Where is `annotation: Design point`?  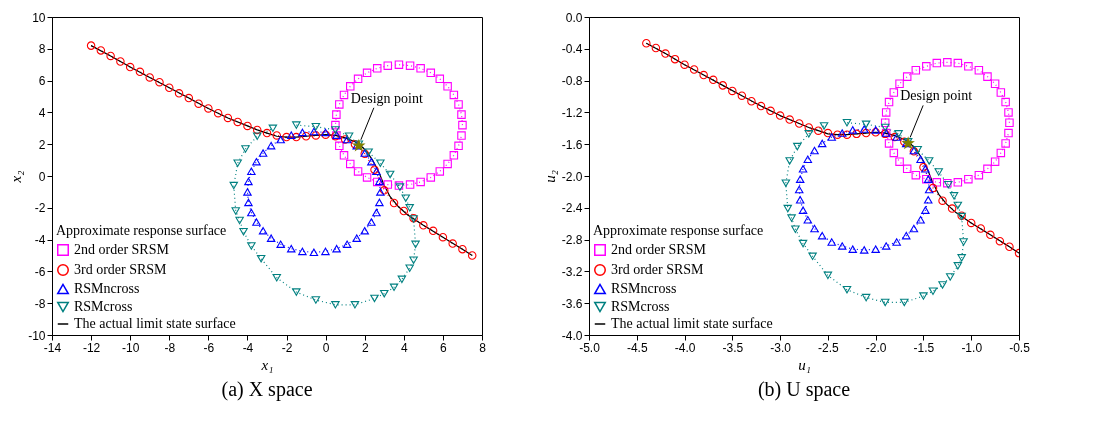
annotation: Design point is located at coordinates (936, 96).